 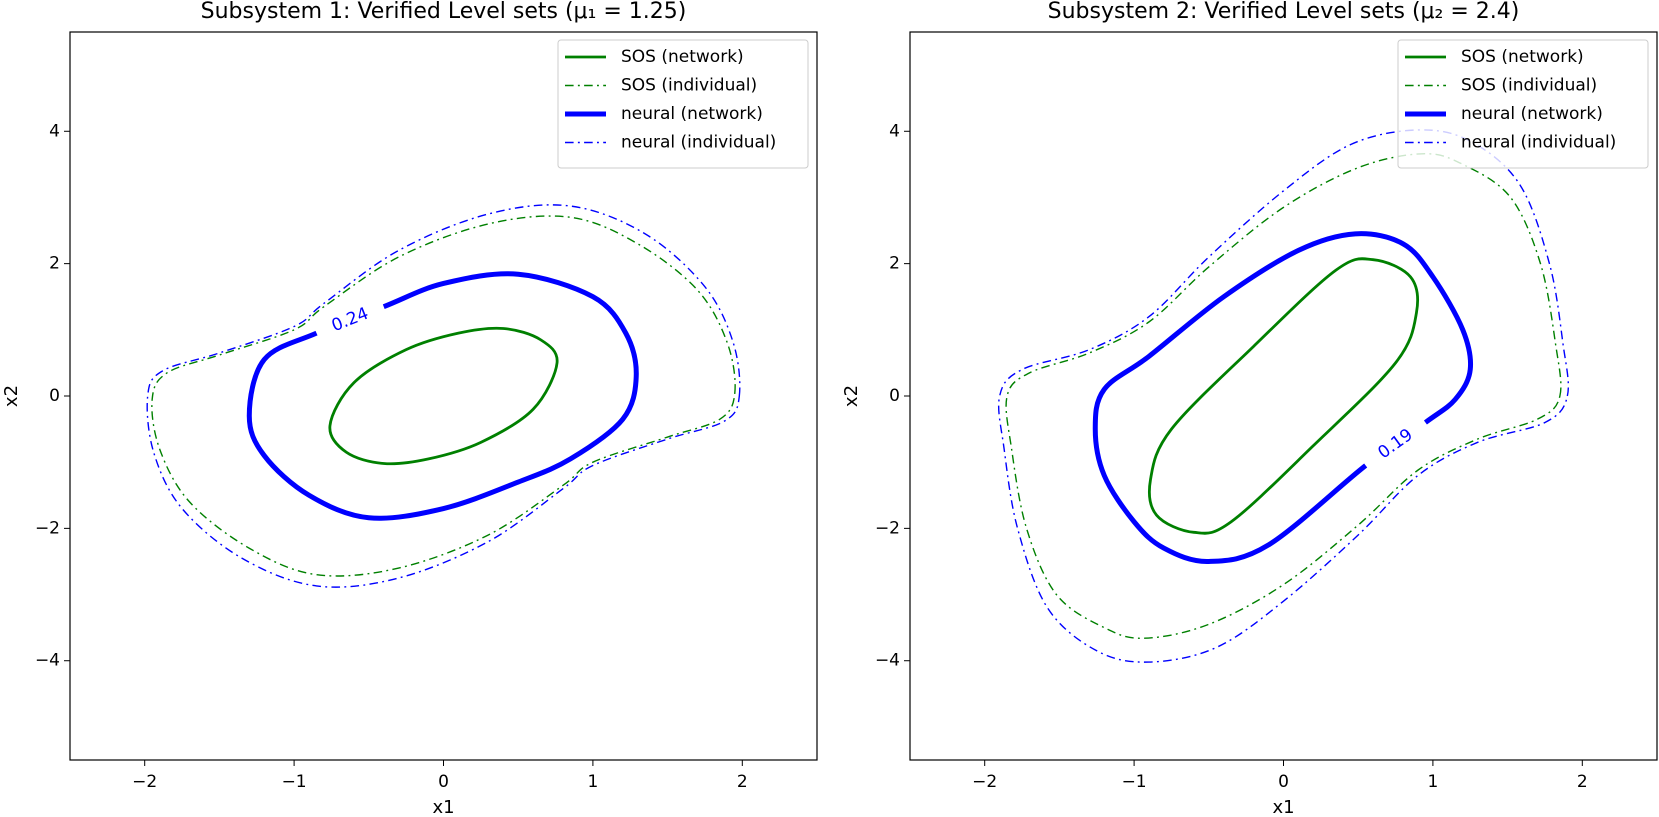 I want to click on contour-label: 0.19, so click(x=1395, y=444).